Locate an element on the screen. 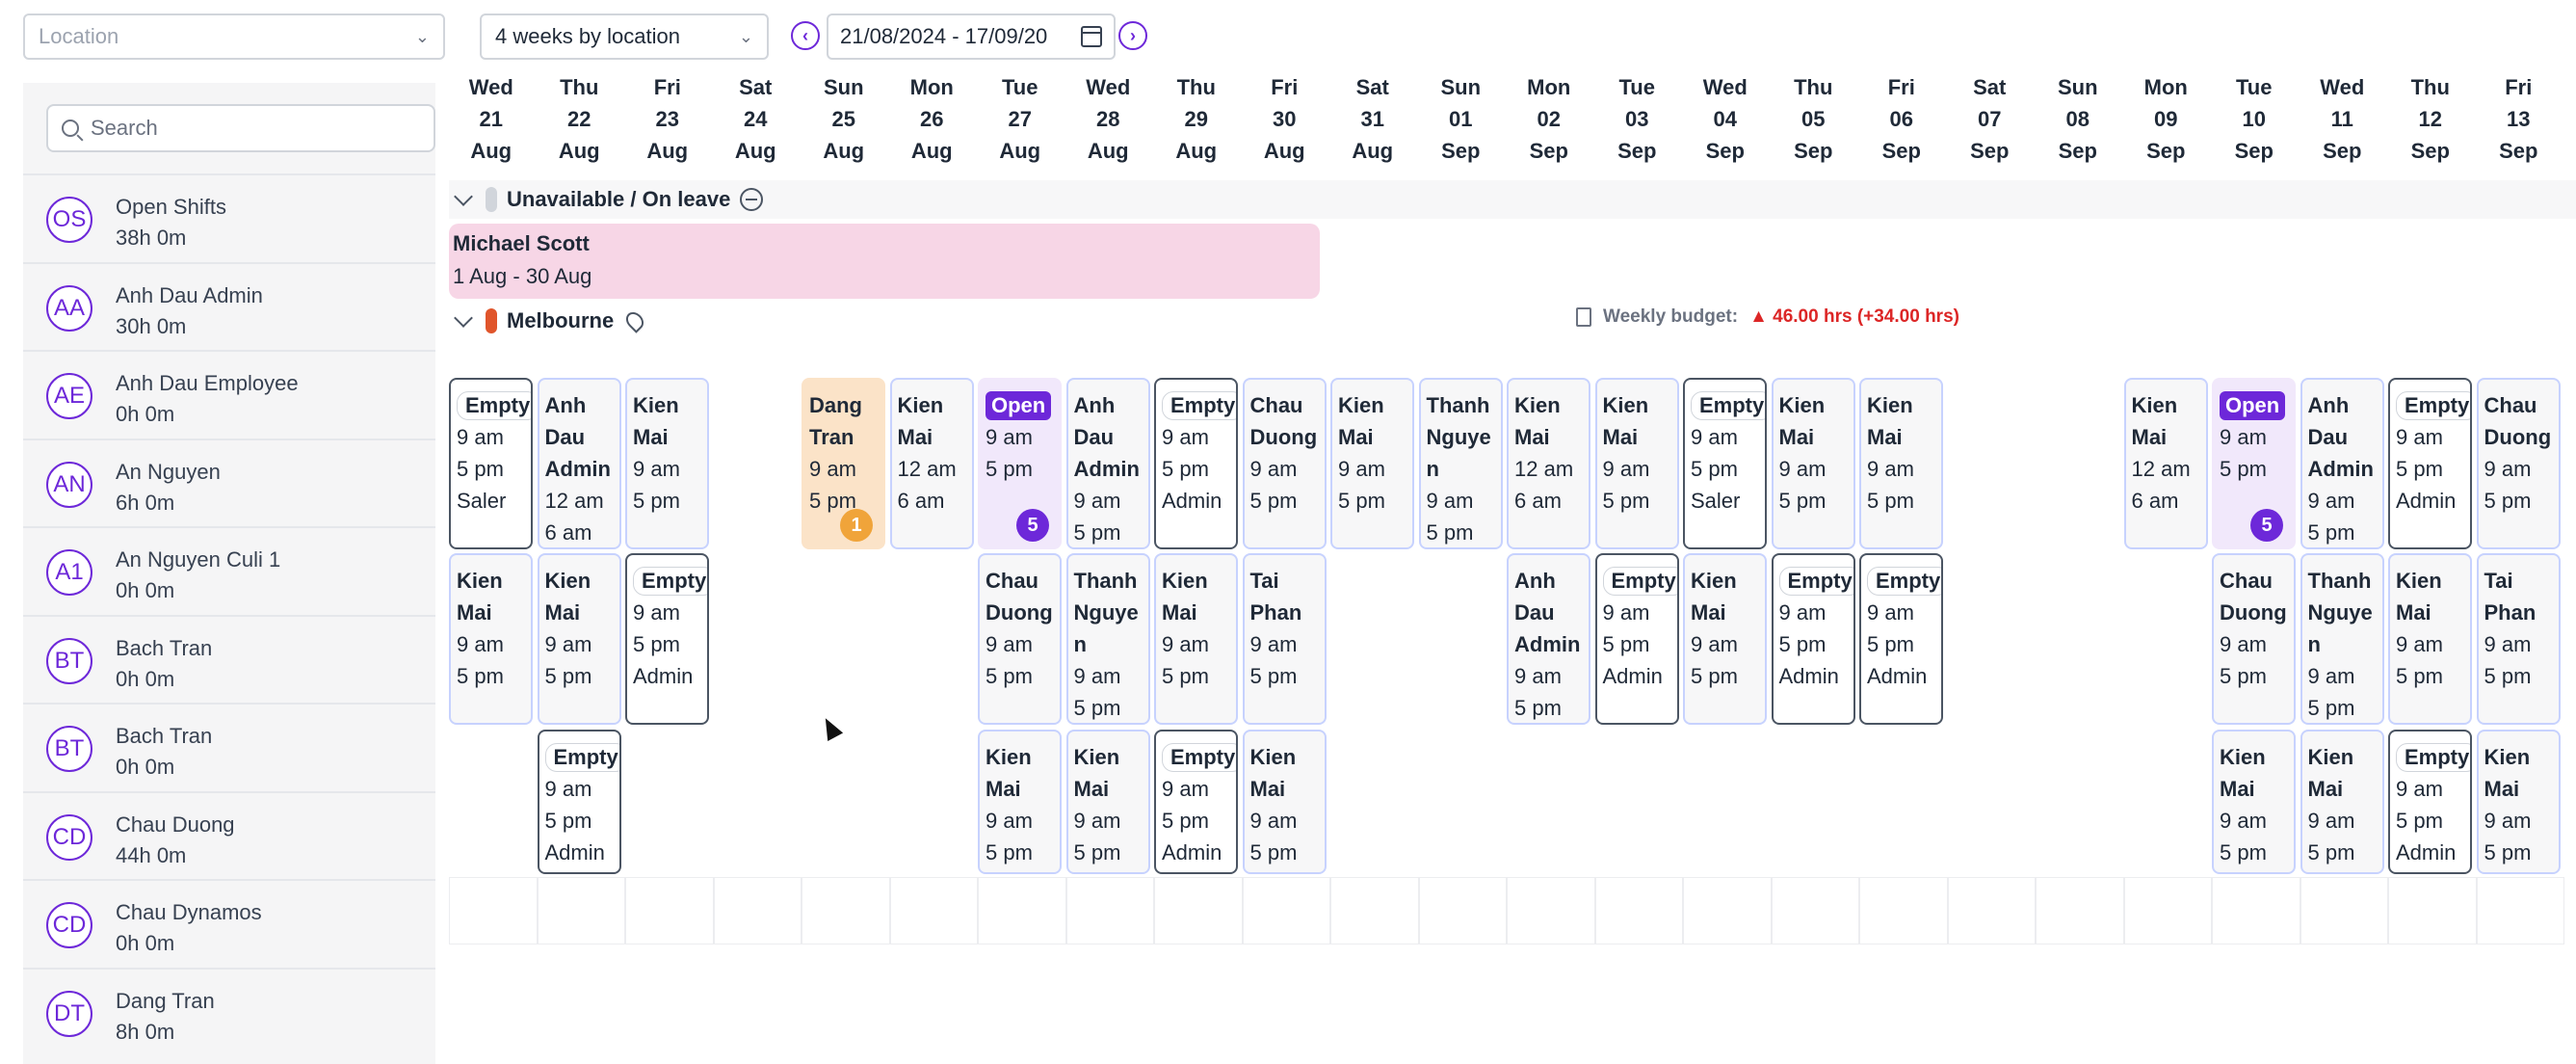 The width and height of the screenshot is (2576, 1064). day-header: Thu 12 Sep is located at coordinates (2430, 119).